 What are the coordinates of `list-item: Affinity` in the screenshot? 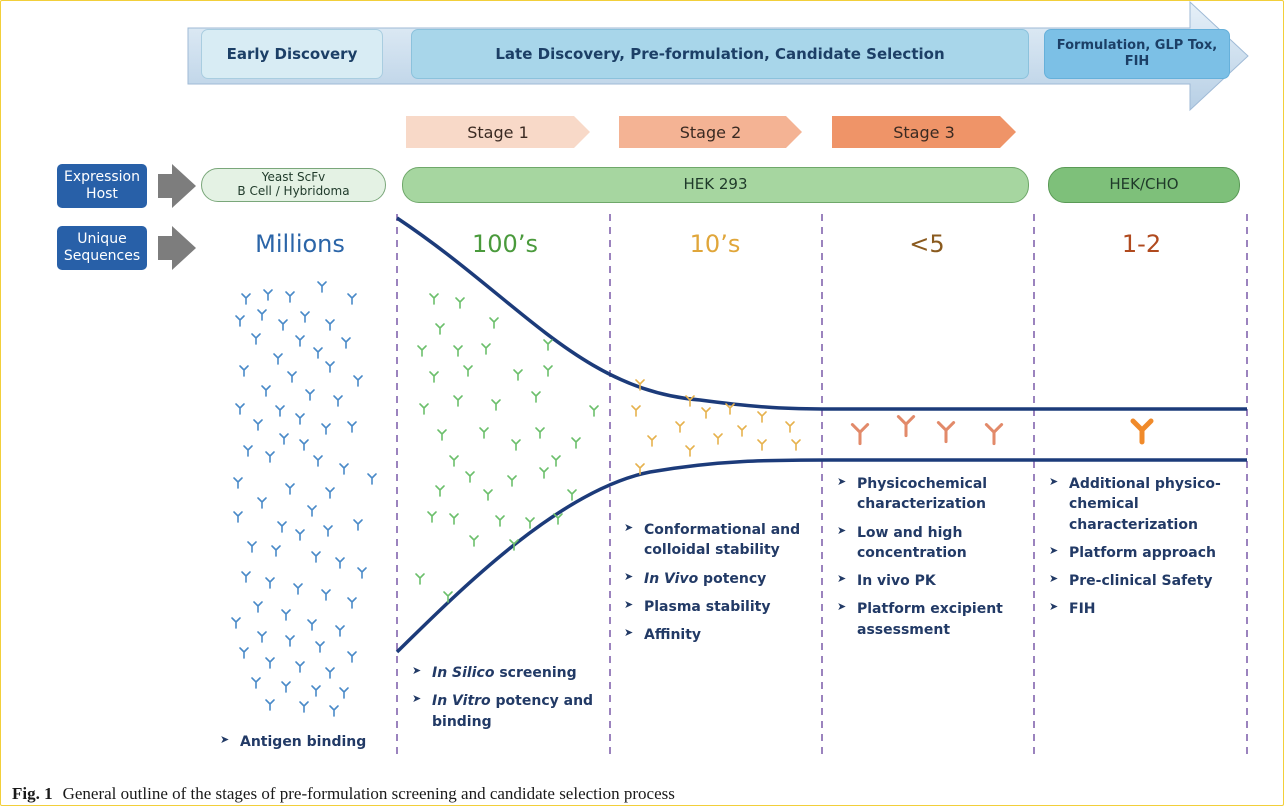 It's located at (714, 635).